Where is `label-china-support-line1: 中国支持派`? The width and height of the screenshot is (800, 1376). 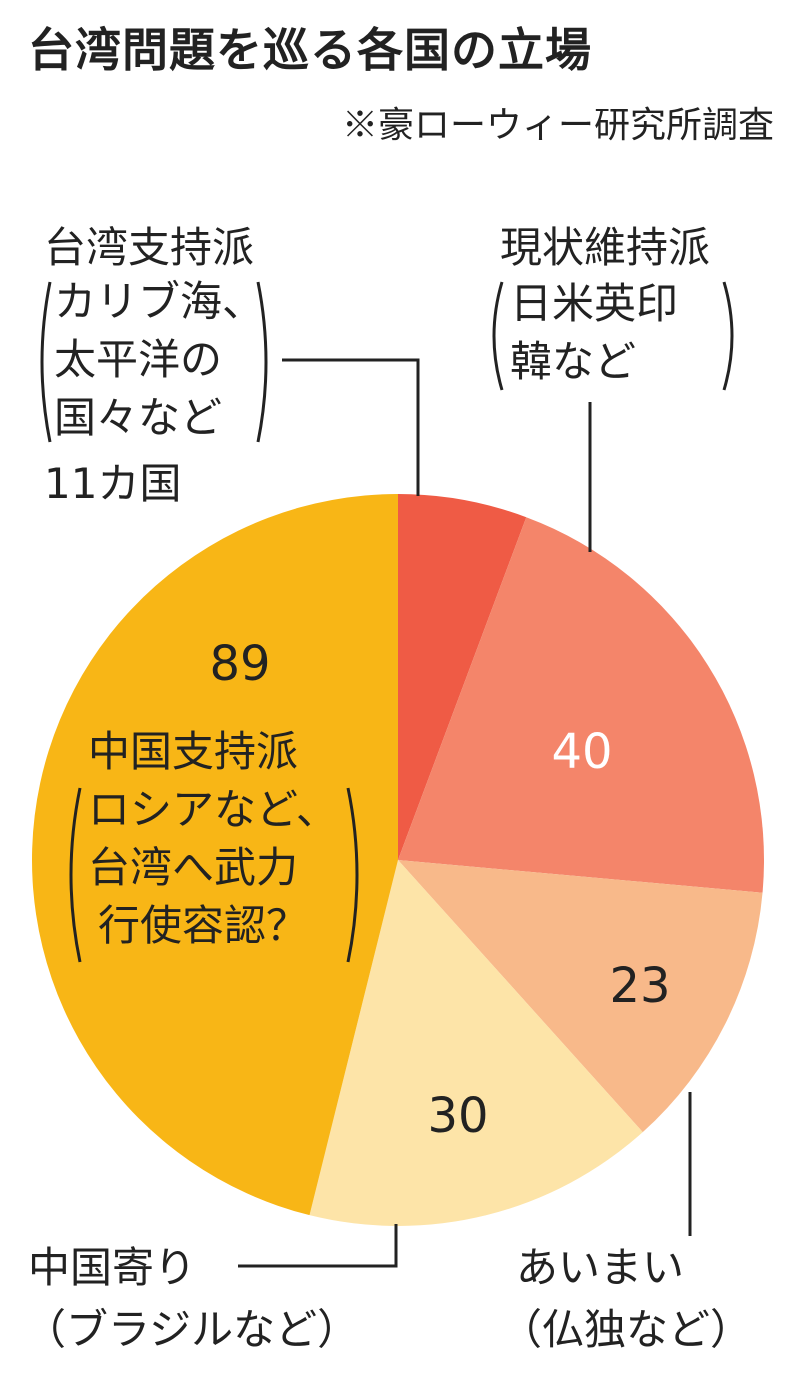
label-china-support-line1: 中国支持派 is located at coordinates (193, 751).